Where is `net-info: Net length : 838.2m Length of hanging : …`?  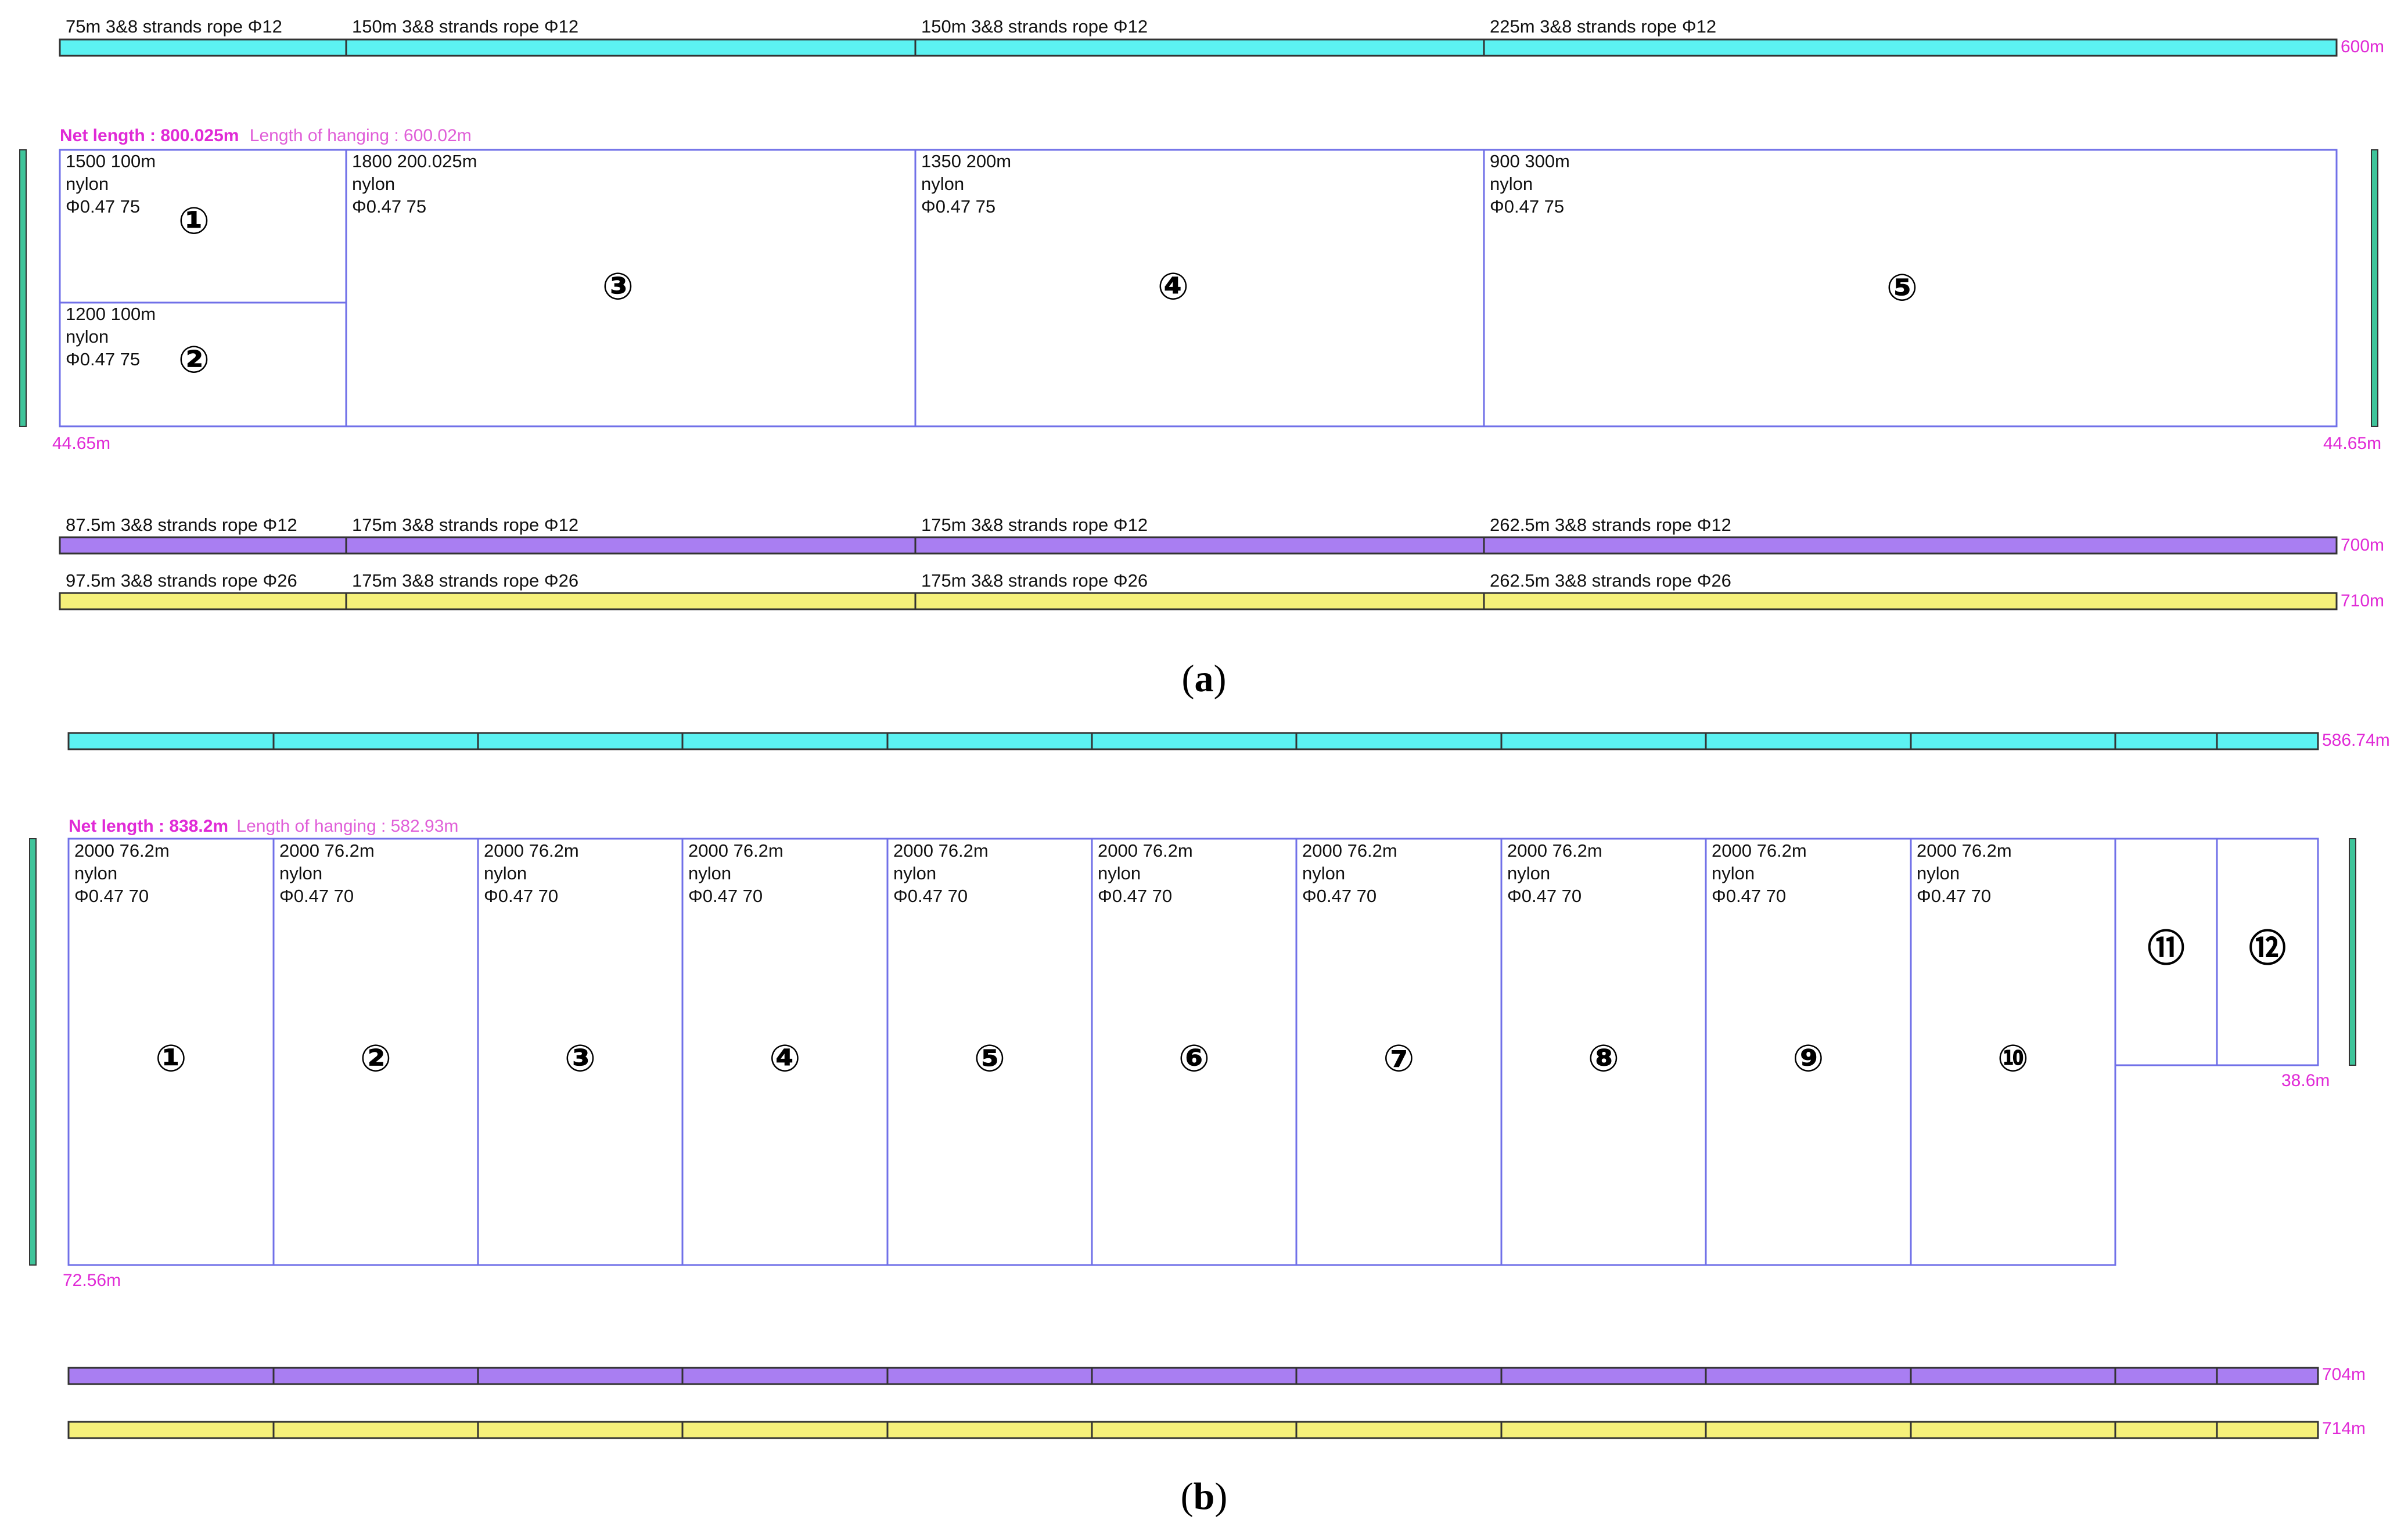 net-info: Net length : 838.2m Length of hanging : … is located at coordinates (263, 826).